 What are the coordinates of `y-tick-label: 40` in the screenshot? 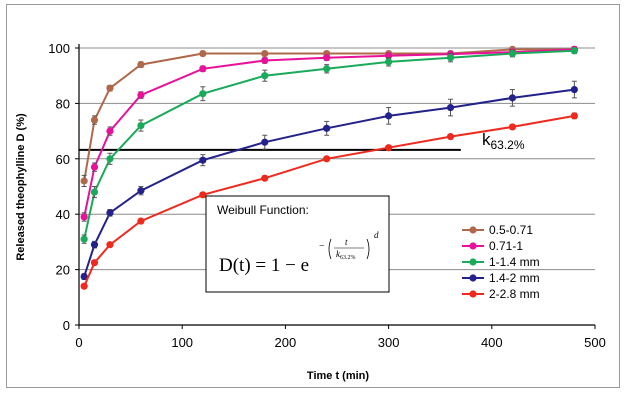 It's located at (63, 214).